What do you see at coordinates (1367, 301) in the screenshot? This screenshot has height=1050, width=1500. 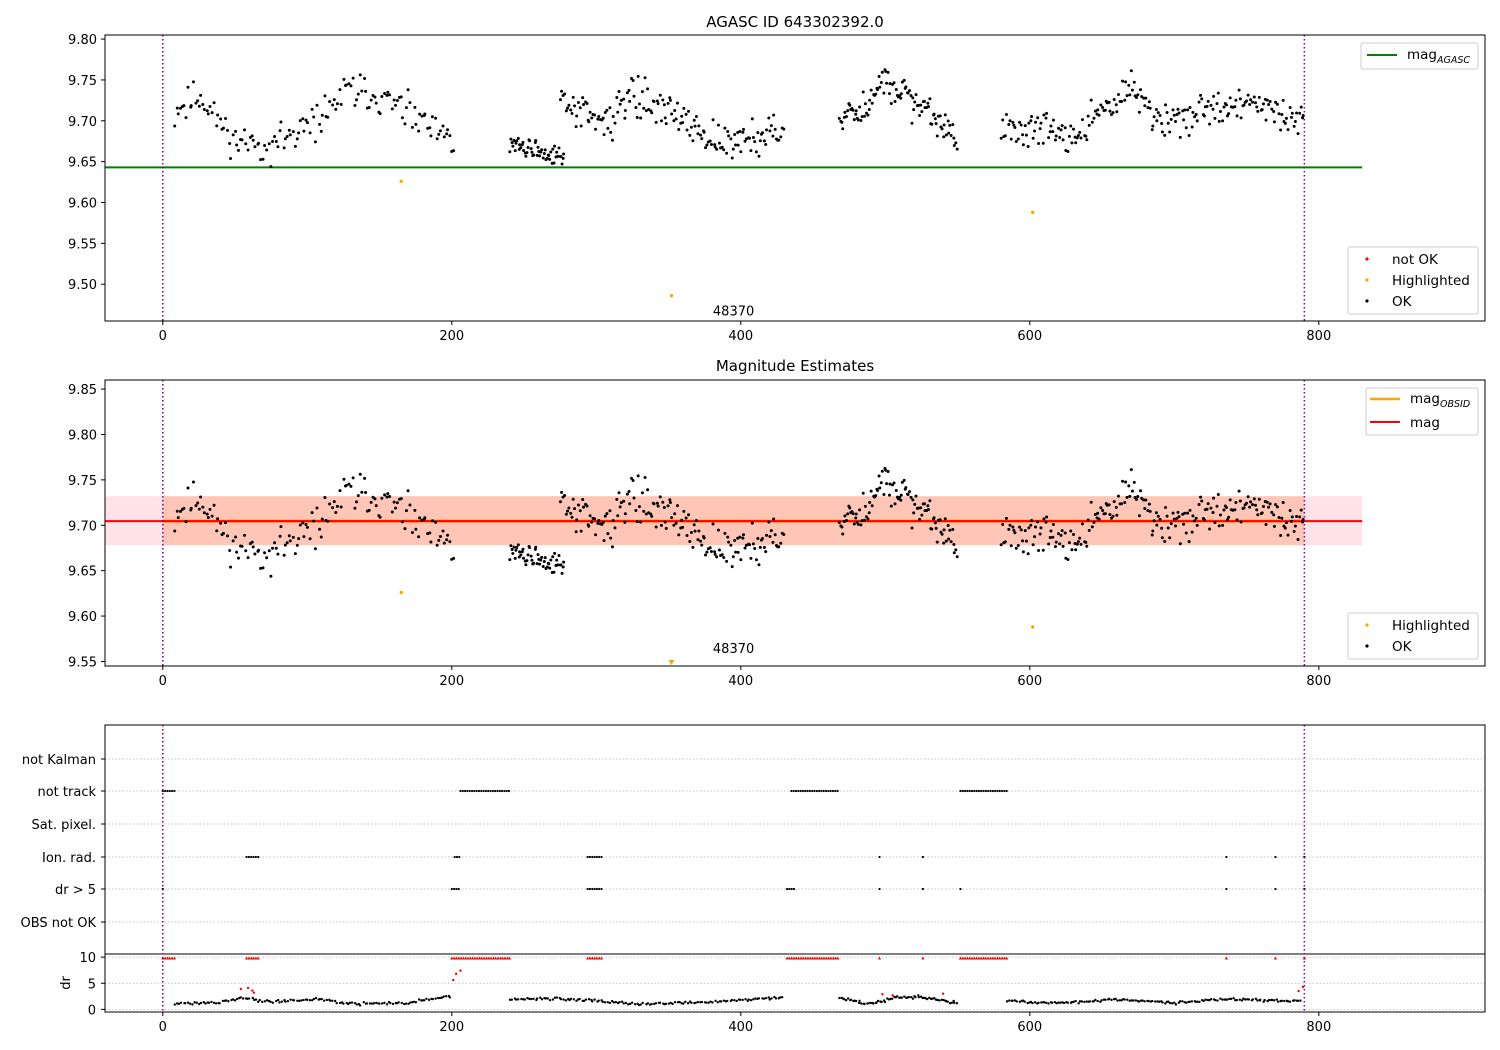 I see `legend-ok-marker` at bounding box center [1367, 301].